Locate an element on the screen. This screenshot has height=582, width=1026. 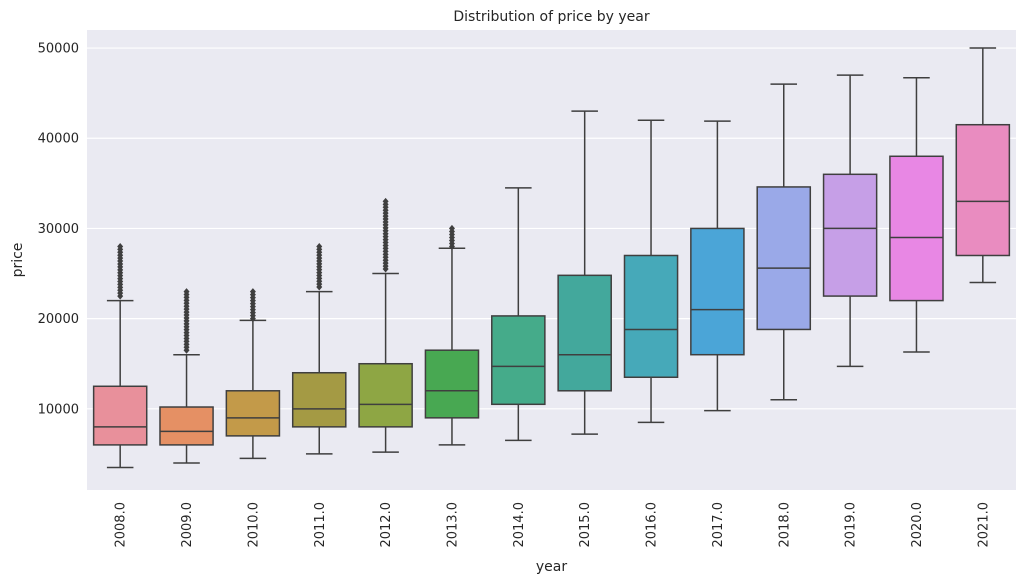
box-2014.0 is located at coordinates (518, 314).